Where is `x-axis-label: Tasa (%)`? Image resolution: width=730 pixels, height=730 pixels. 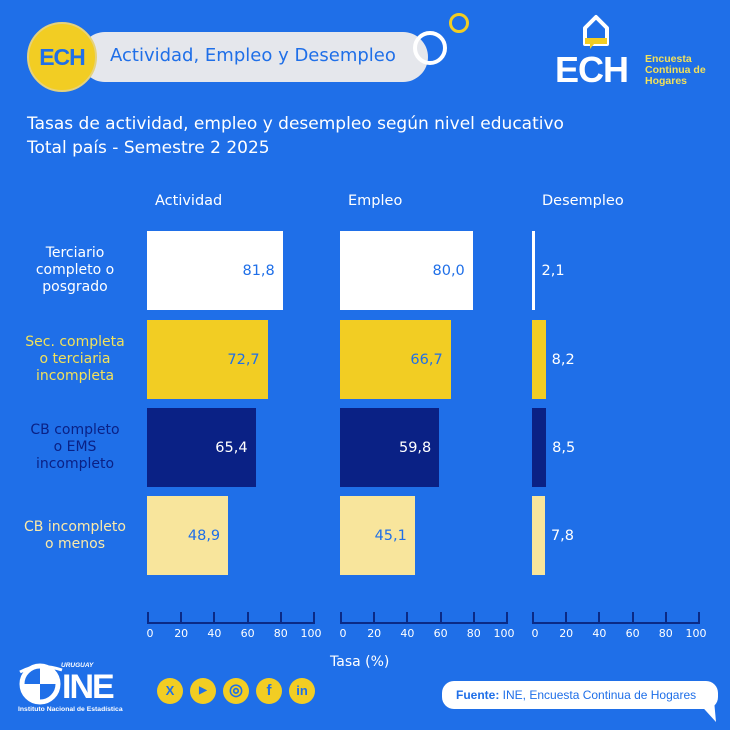 x-axis-label: Tasa (%) is located at coordinates (360, 662).